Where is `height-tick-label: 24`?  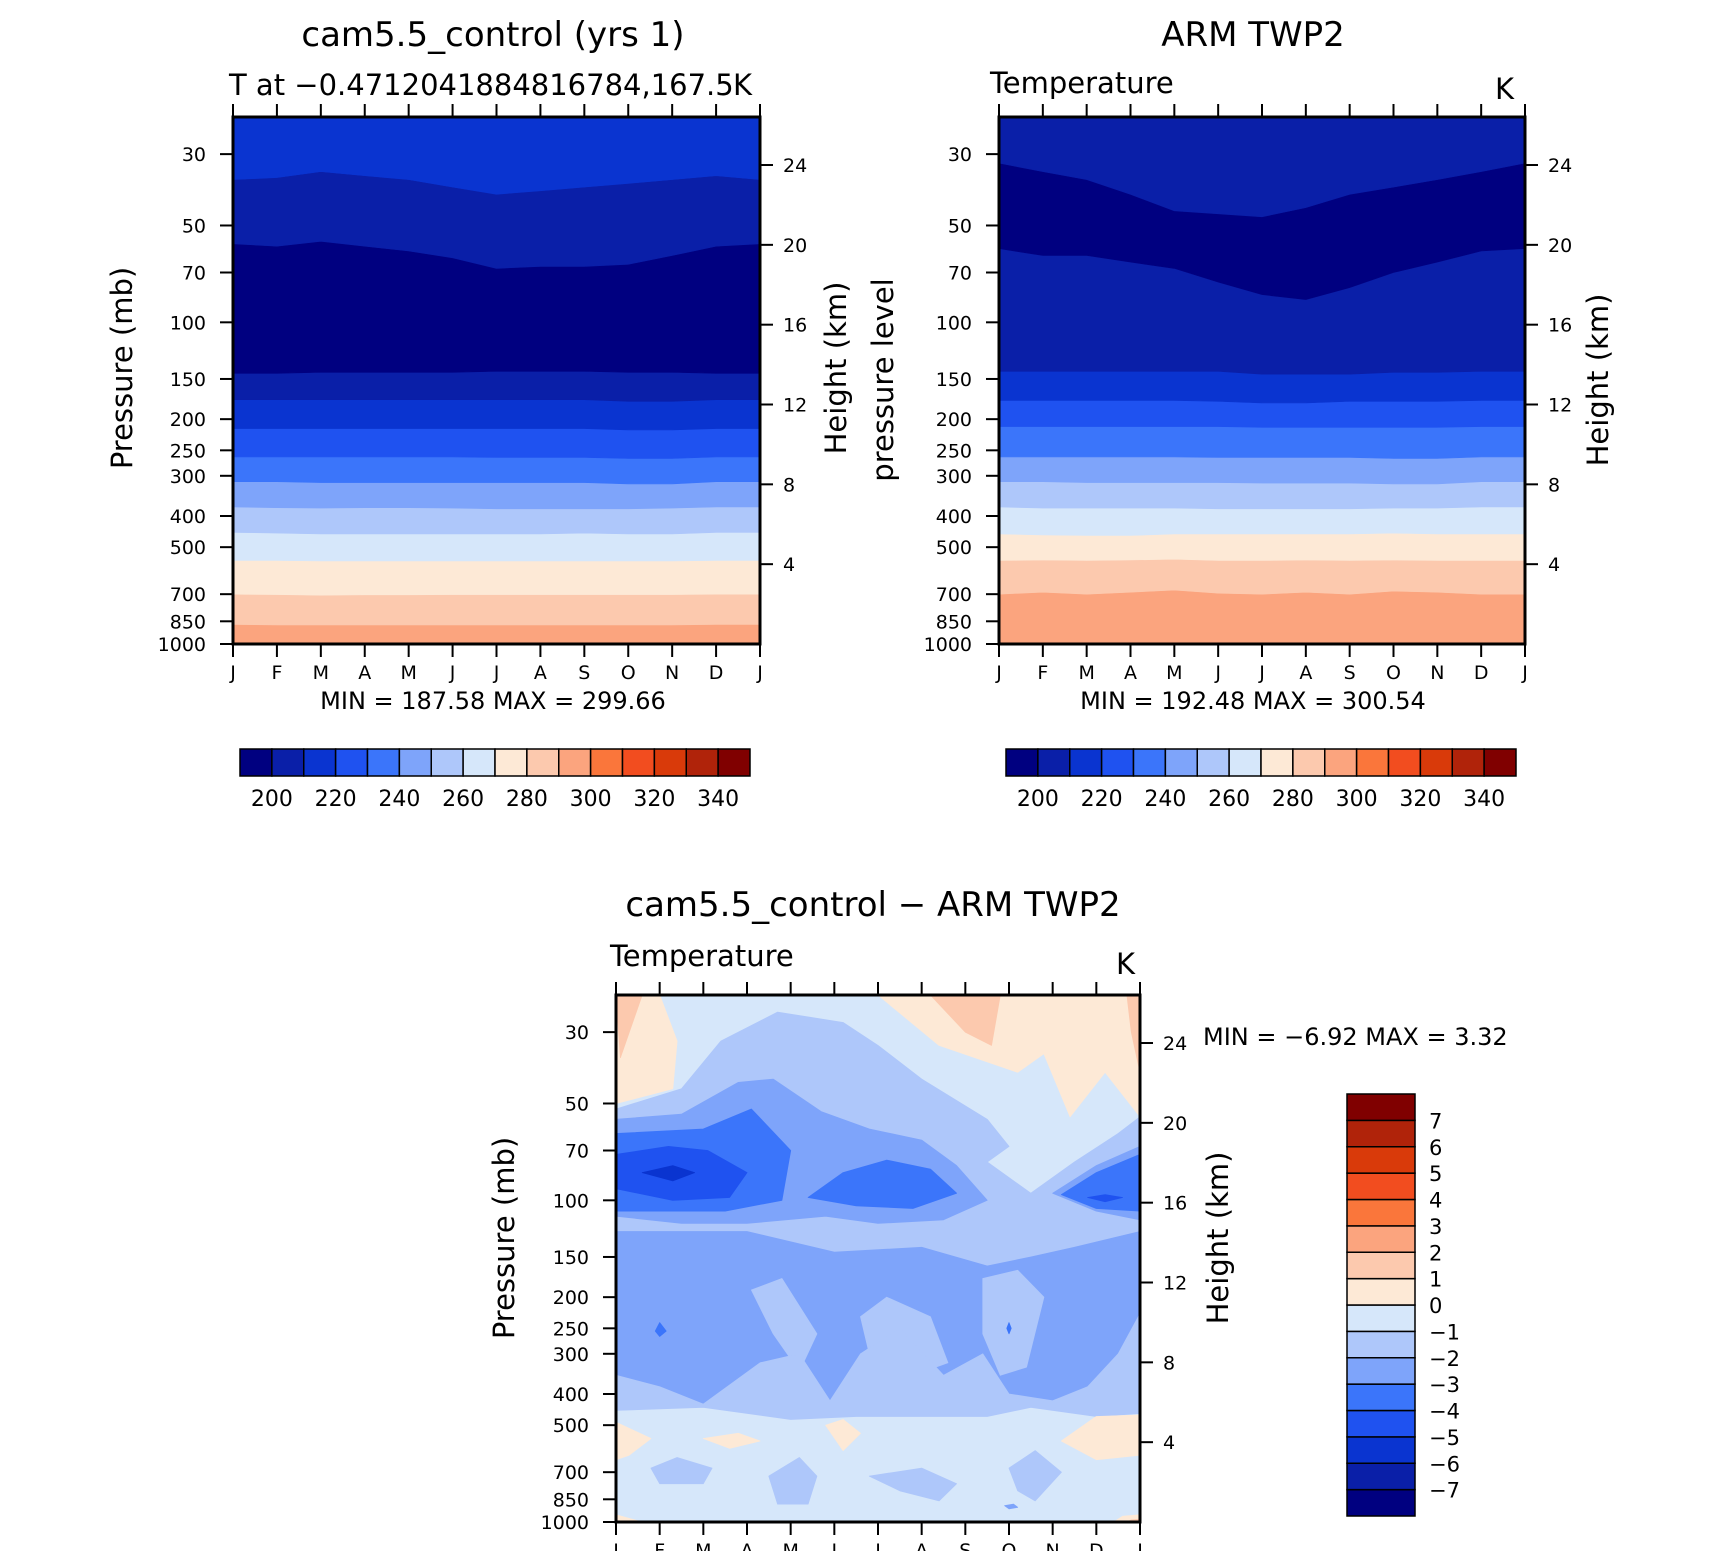
height-tick-label: 24 is located at coordinates (1175, 1044).